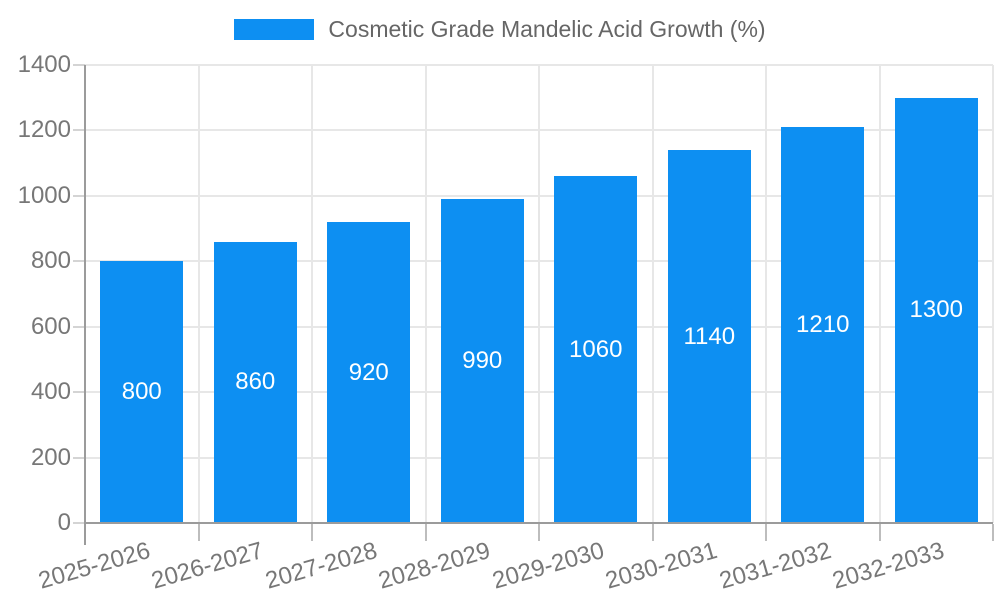 This screenshot has width=1000, height=600. I want to click on y-tick-label: 400, so click(50, 392).